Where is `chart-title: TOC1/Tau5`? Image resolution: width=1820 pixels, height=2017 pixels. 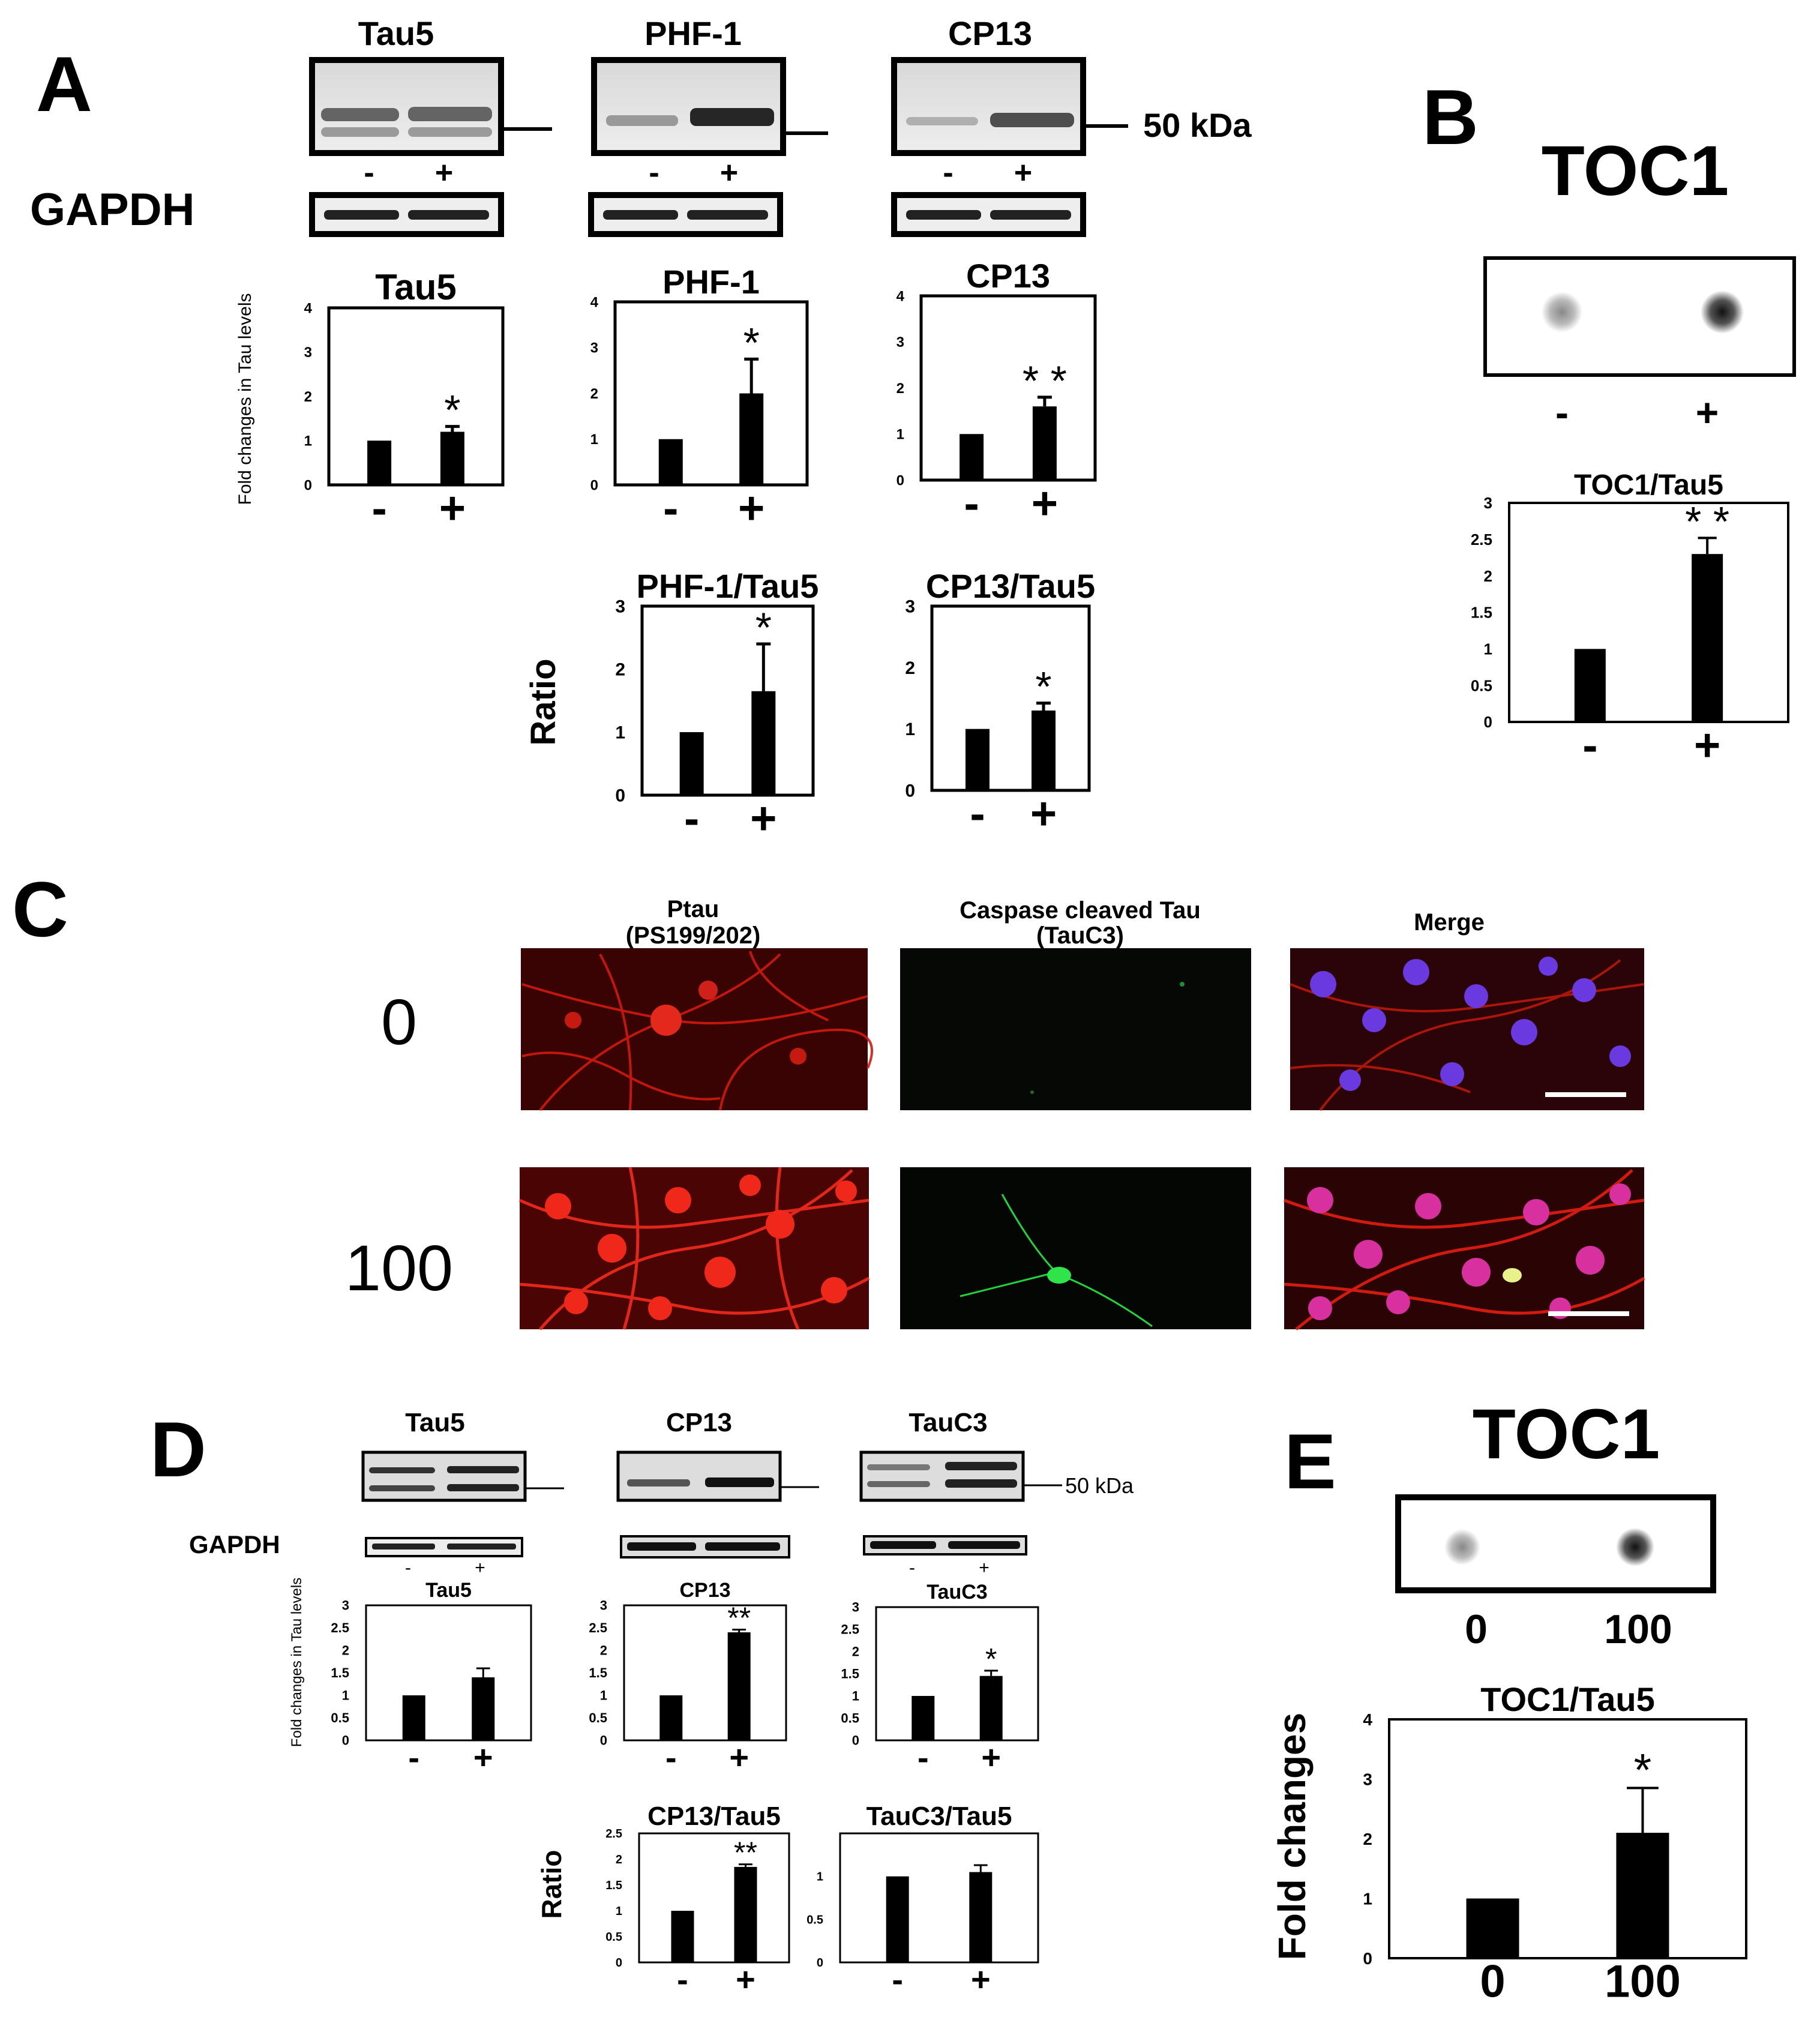
chart-title: TOC1/Tau5 is located at coordinates (1649, 485).